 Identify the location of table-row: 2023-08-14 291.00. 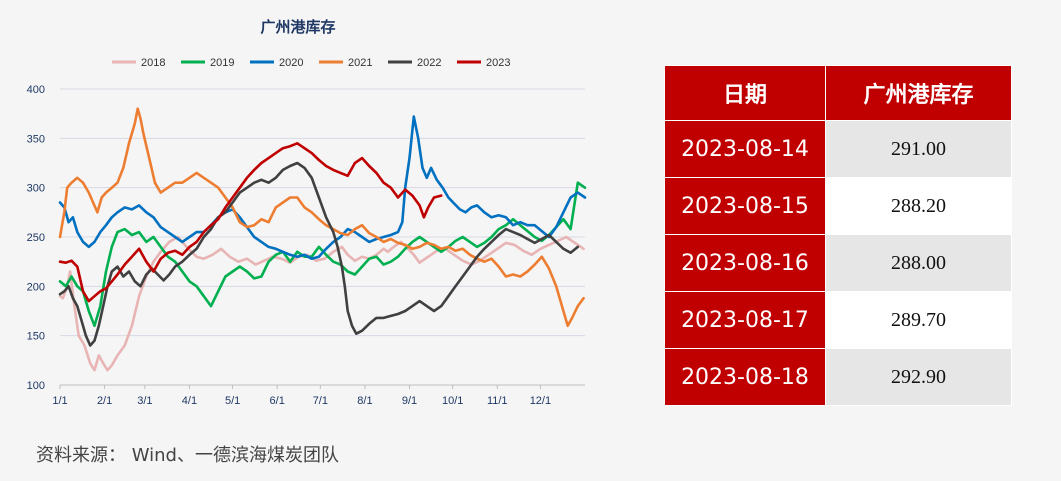
(838, 149).